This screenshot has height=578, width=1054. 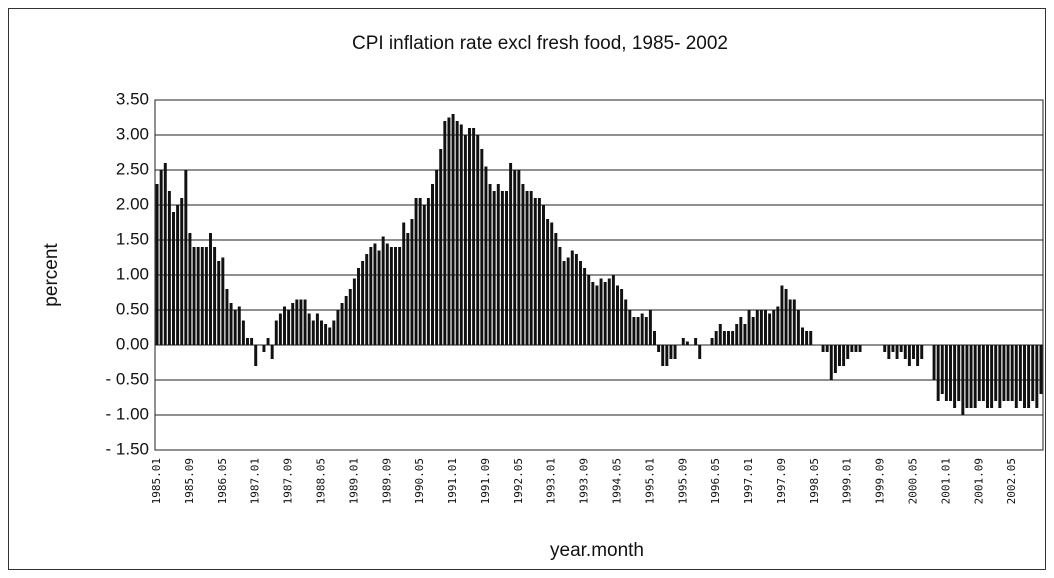 What do you see at coordinates (419, 481) in the screenshot?
I see `x-tick-label: 1990.05` at bounding box center [419, 481].